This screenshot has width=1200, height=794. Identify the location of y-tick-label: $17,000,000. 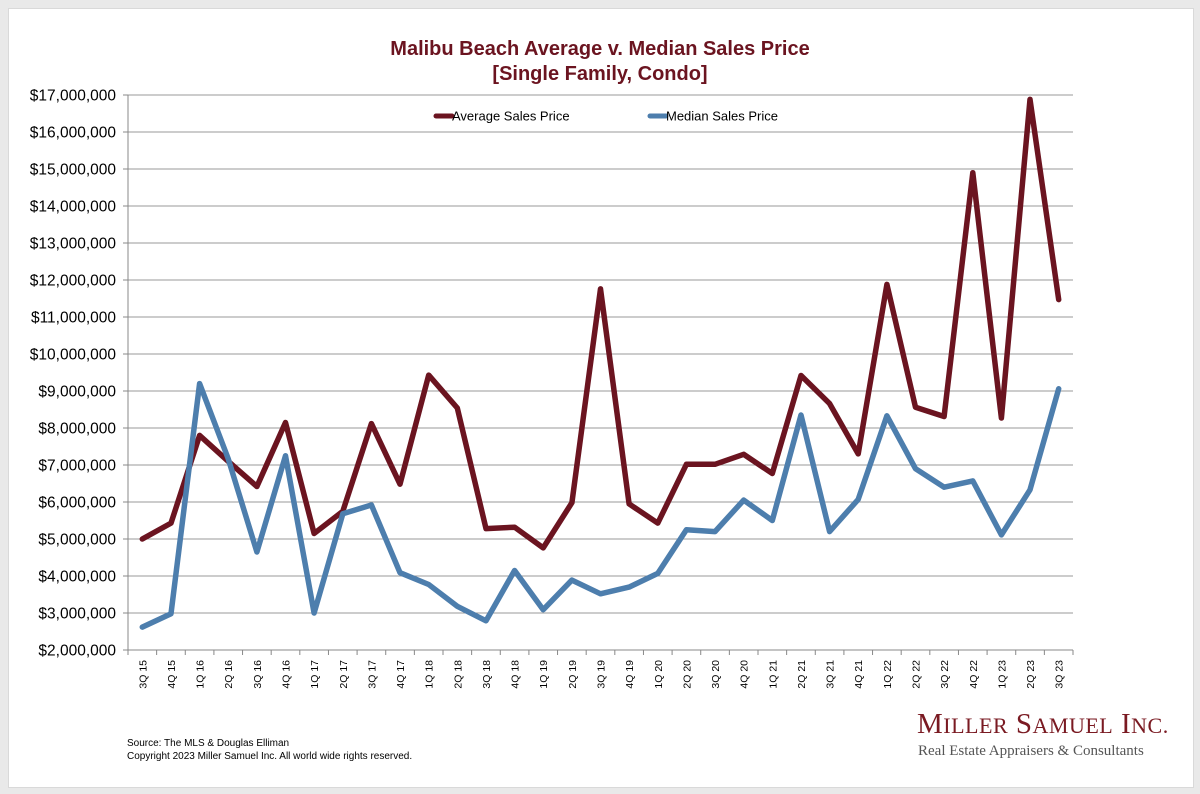
(73, 96).